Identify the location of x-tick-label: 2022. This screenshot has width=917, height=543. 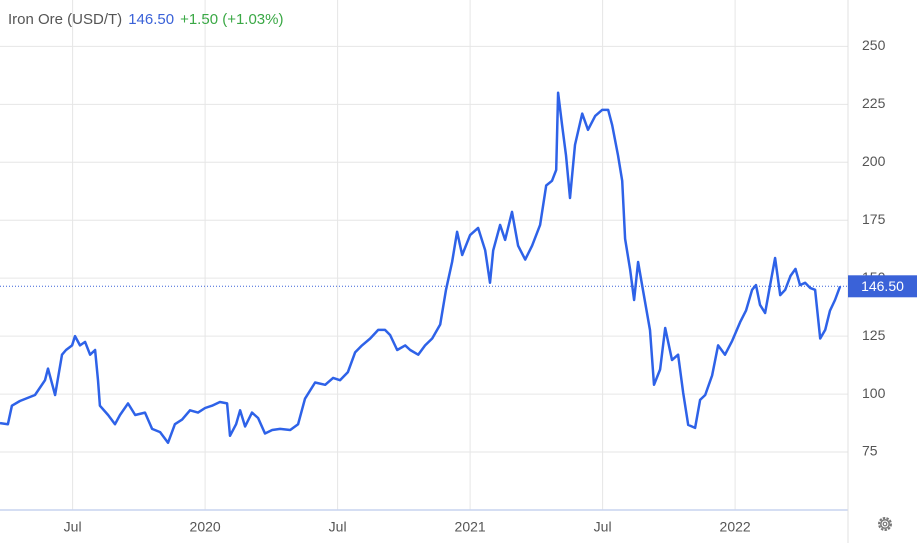
(735, 527).